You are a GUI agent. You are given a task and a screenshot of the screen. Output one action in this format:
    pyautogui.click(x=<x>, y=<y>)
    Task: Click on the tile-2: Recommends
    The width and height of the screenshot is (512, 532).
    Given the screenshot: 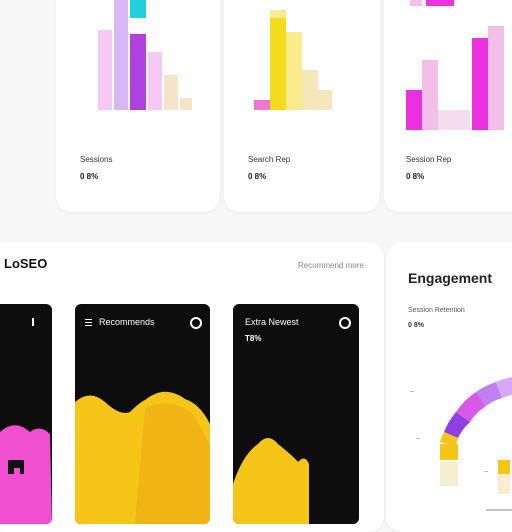 What is the action you would take?
    pyautogui.click(x=142, y=414)
    